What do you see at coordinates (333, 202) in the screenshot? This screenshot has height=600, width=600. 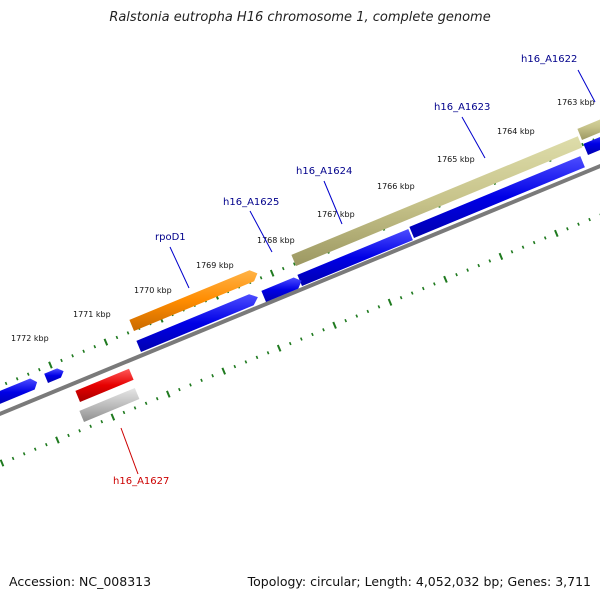 I see `leader-h16-a1624` at bounding box center [333, 202].